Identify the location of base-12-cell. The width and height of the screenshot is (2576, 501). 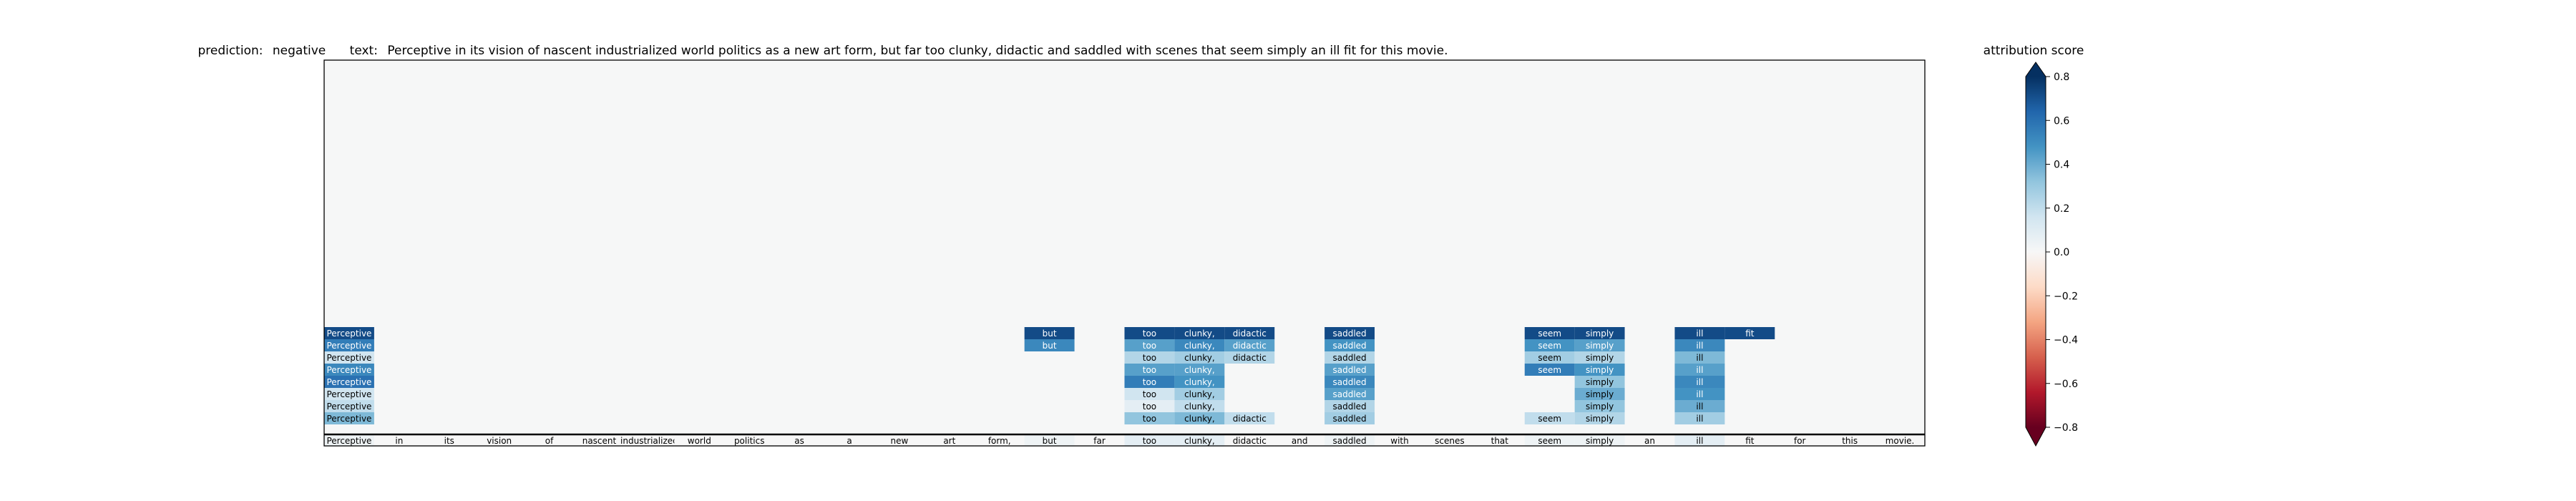
(949, 441).